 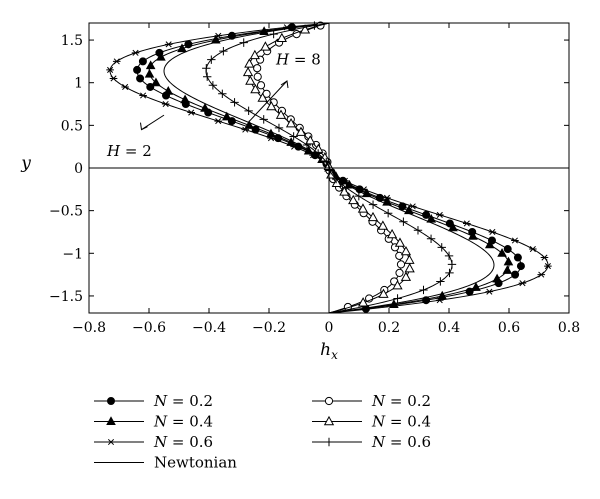 I want to click on y-tick-label: −1, so click(x=72, y=254).